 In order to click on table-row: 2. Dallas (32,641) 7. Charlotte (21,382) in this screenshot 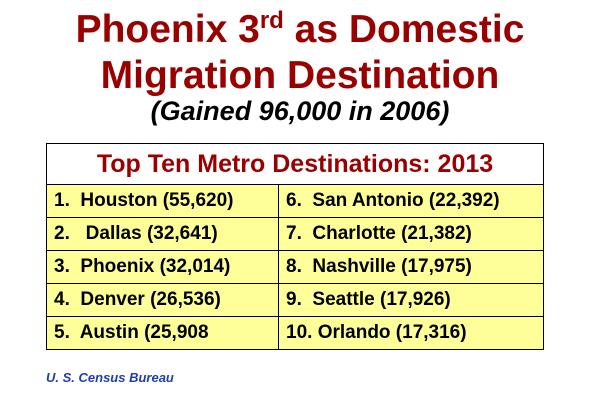, I will do `click(295, 234)`.